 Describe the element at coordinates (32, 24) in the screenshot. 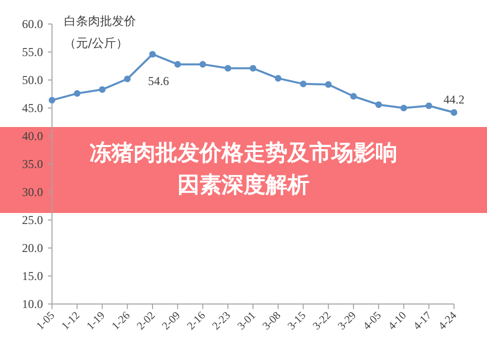

I see `y-tick-label: 60.0` at that location.